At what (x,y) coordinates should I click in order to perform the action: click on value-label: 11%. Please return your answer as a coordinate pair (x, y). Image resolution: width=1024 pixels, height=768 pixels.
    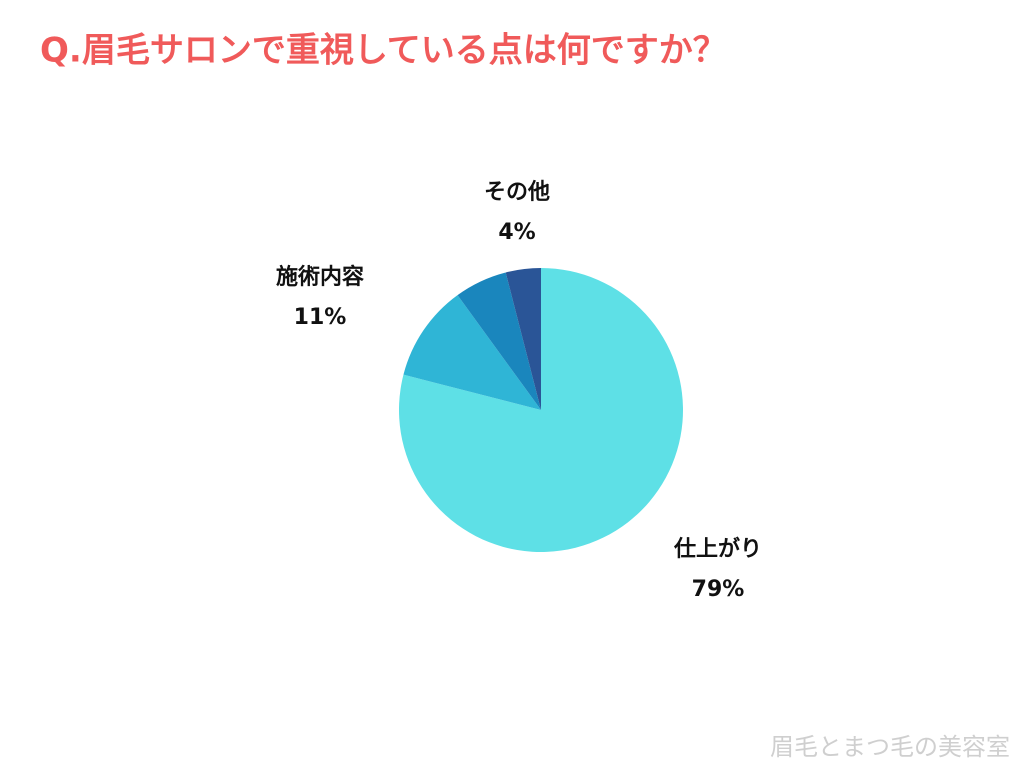
    Looking at the image, I should click on (320, 317).